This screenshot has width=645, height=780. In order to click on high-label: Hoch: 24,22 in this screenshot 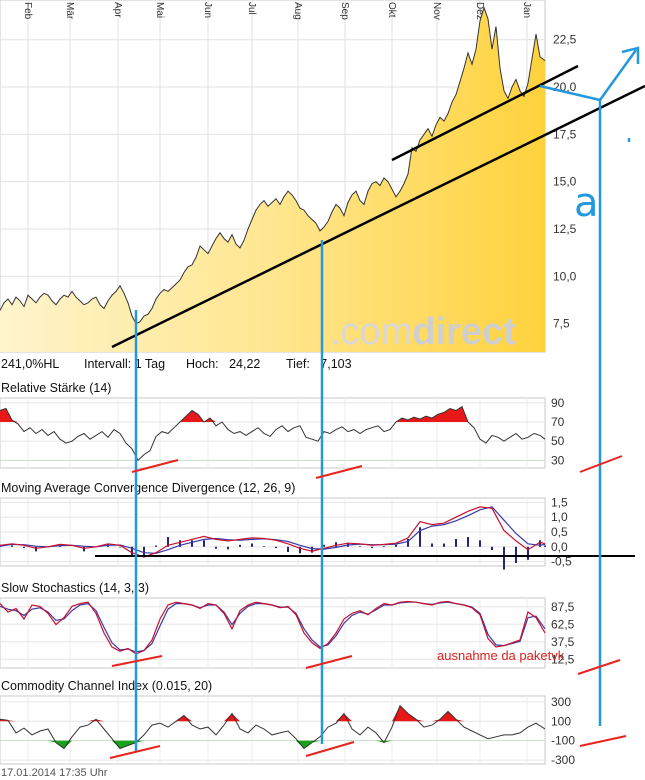, I will do `click(223, 364)`.